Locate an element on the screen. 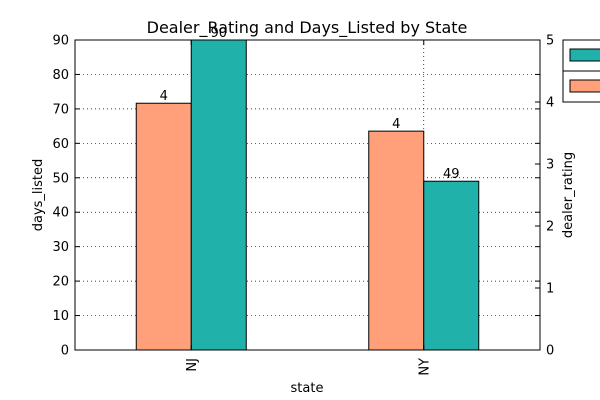 The image size is (600, 400). legend is located at coordinates (581, 71).